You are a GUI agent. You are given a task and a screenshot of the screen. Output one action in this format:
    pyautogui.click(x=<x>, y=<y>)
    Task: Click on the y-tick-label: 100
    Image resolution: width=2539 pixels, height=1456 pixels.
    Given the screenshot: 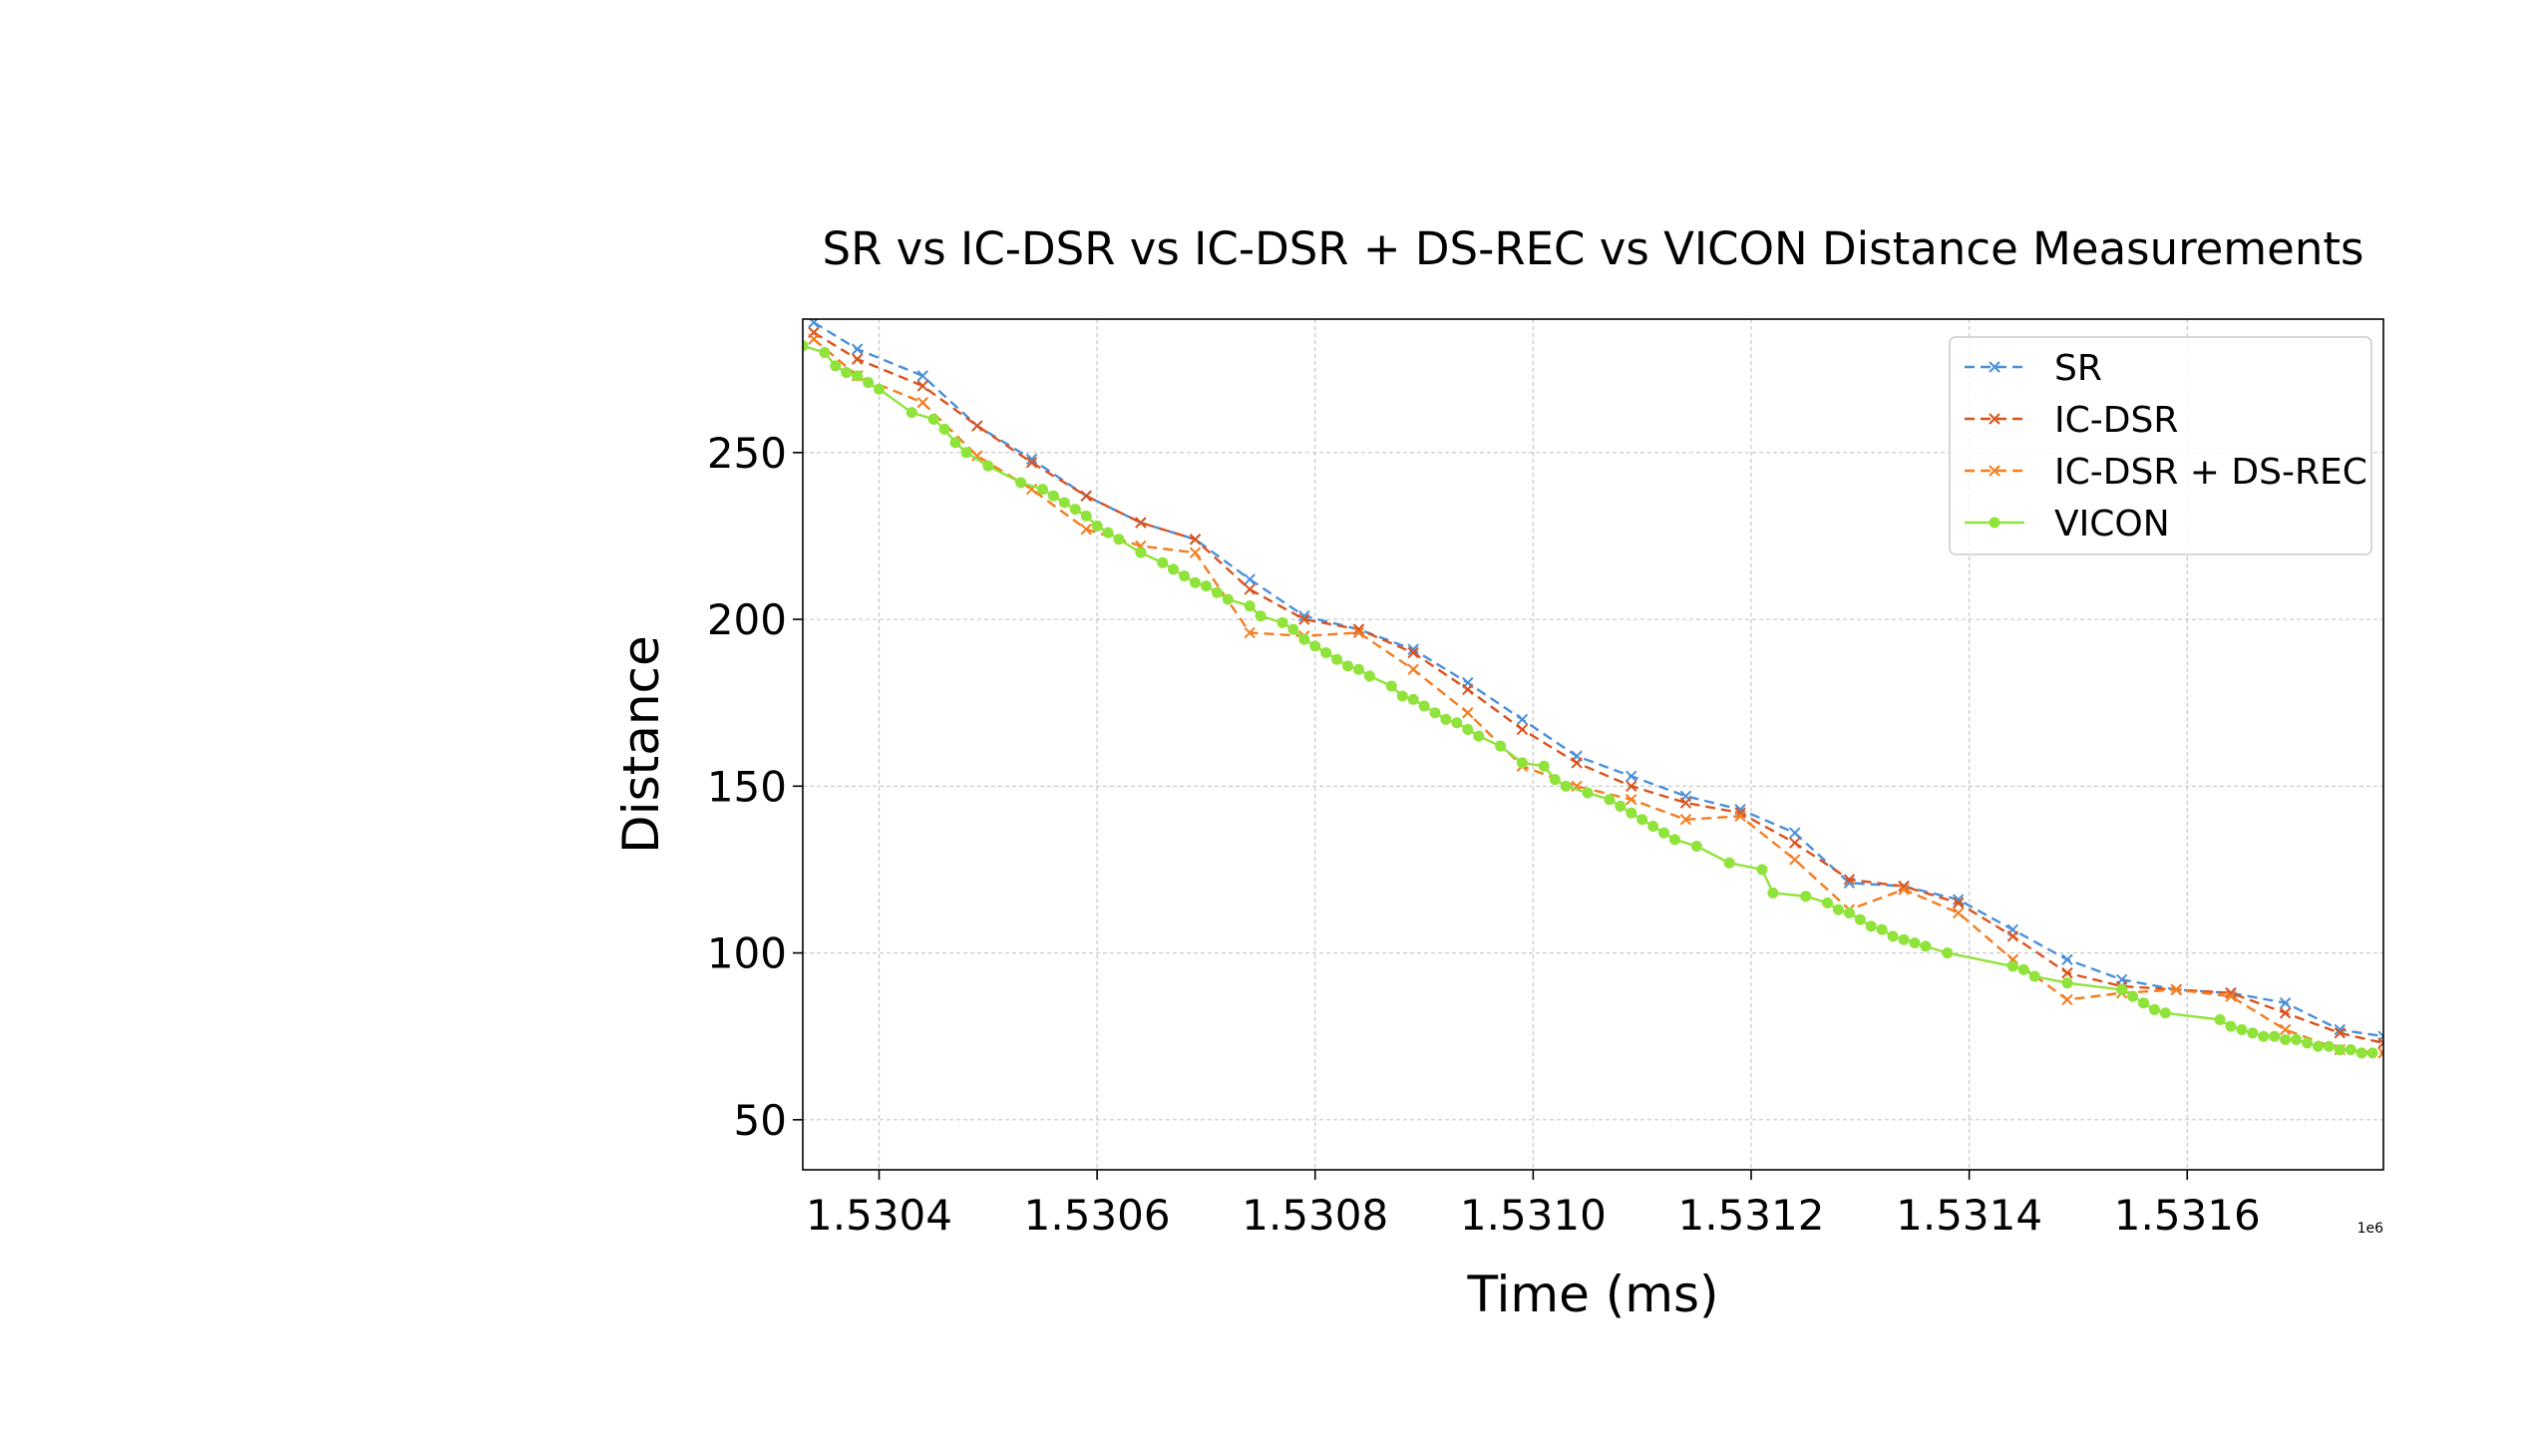 What is the action you would take?
    pyautogui.click(x=747, y=953)
    